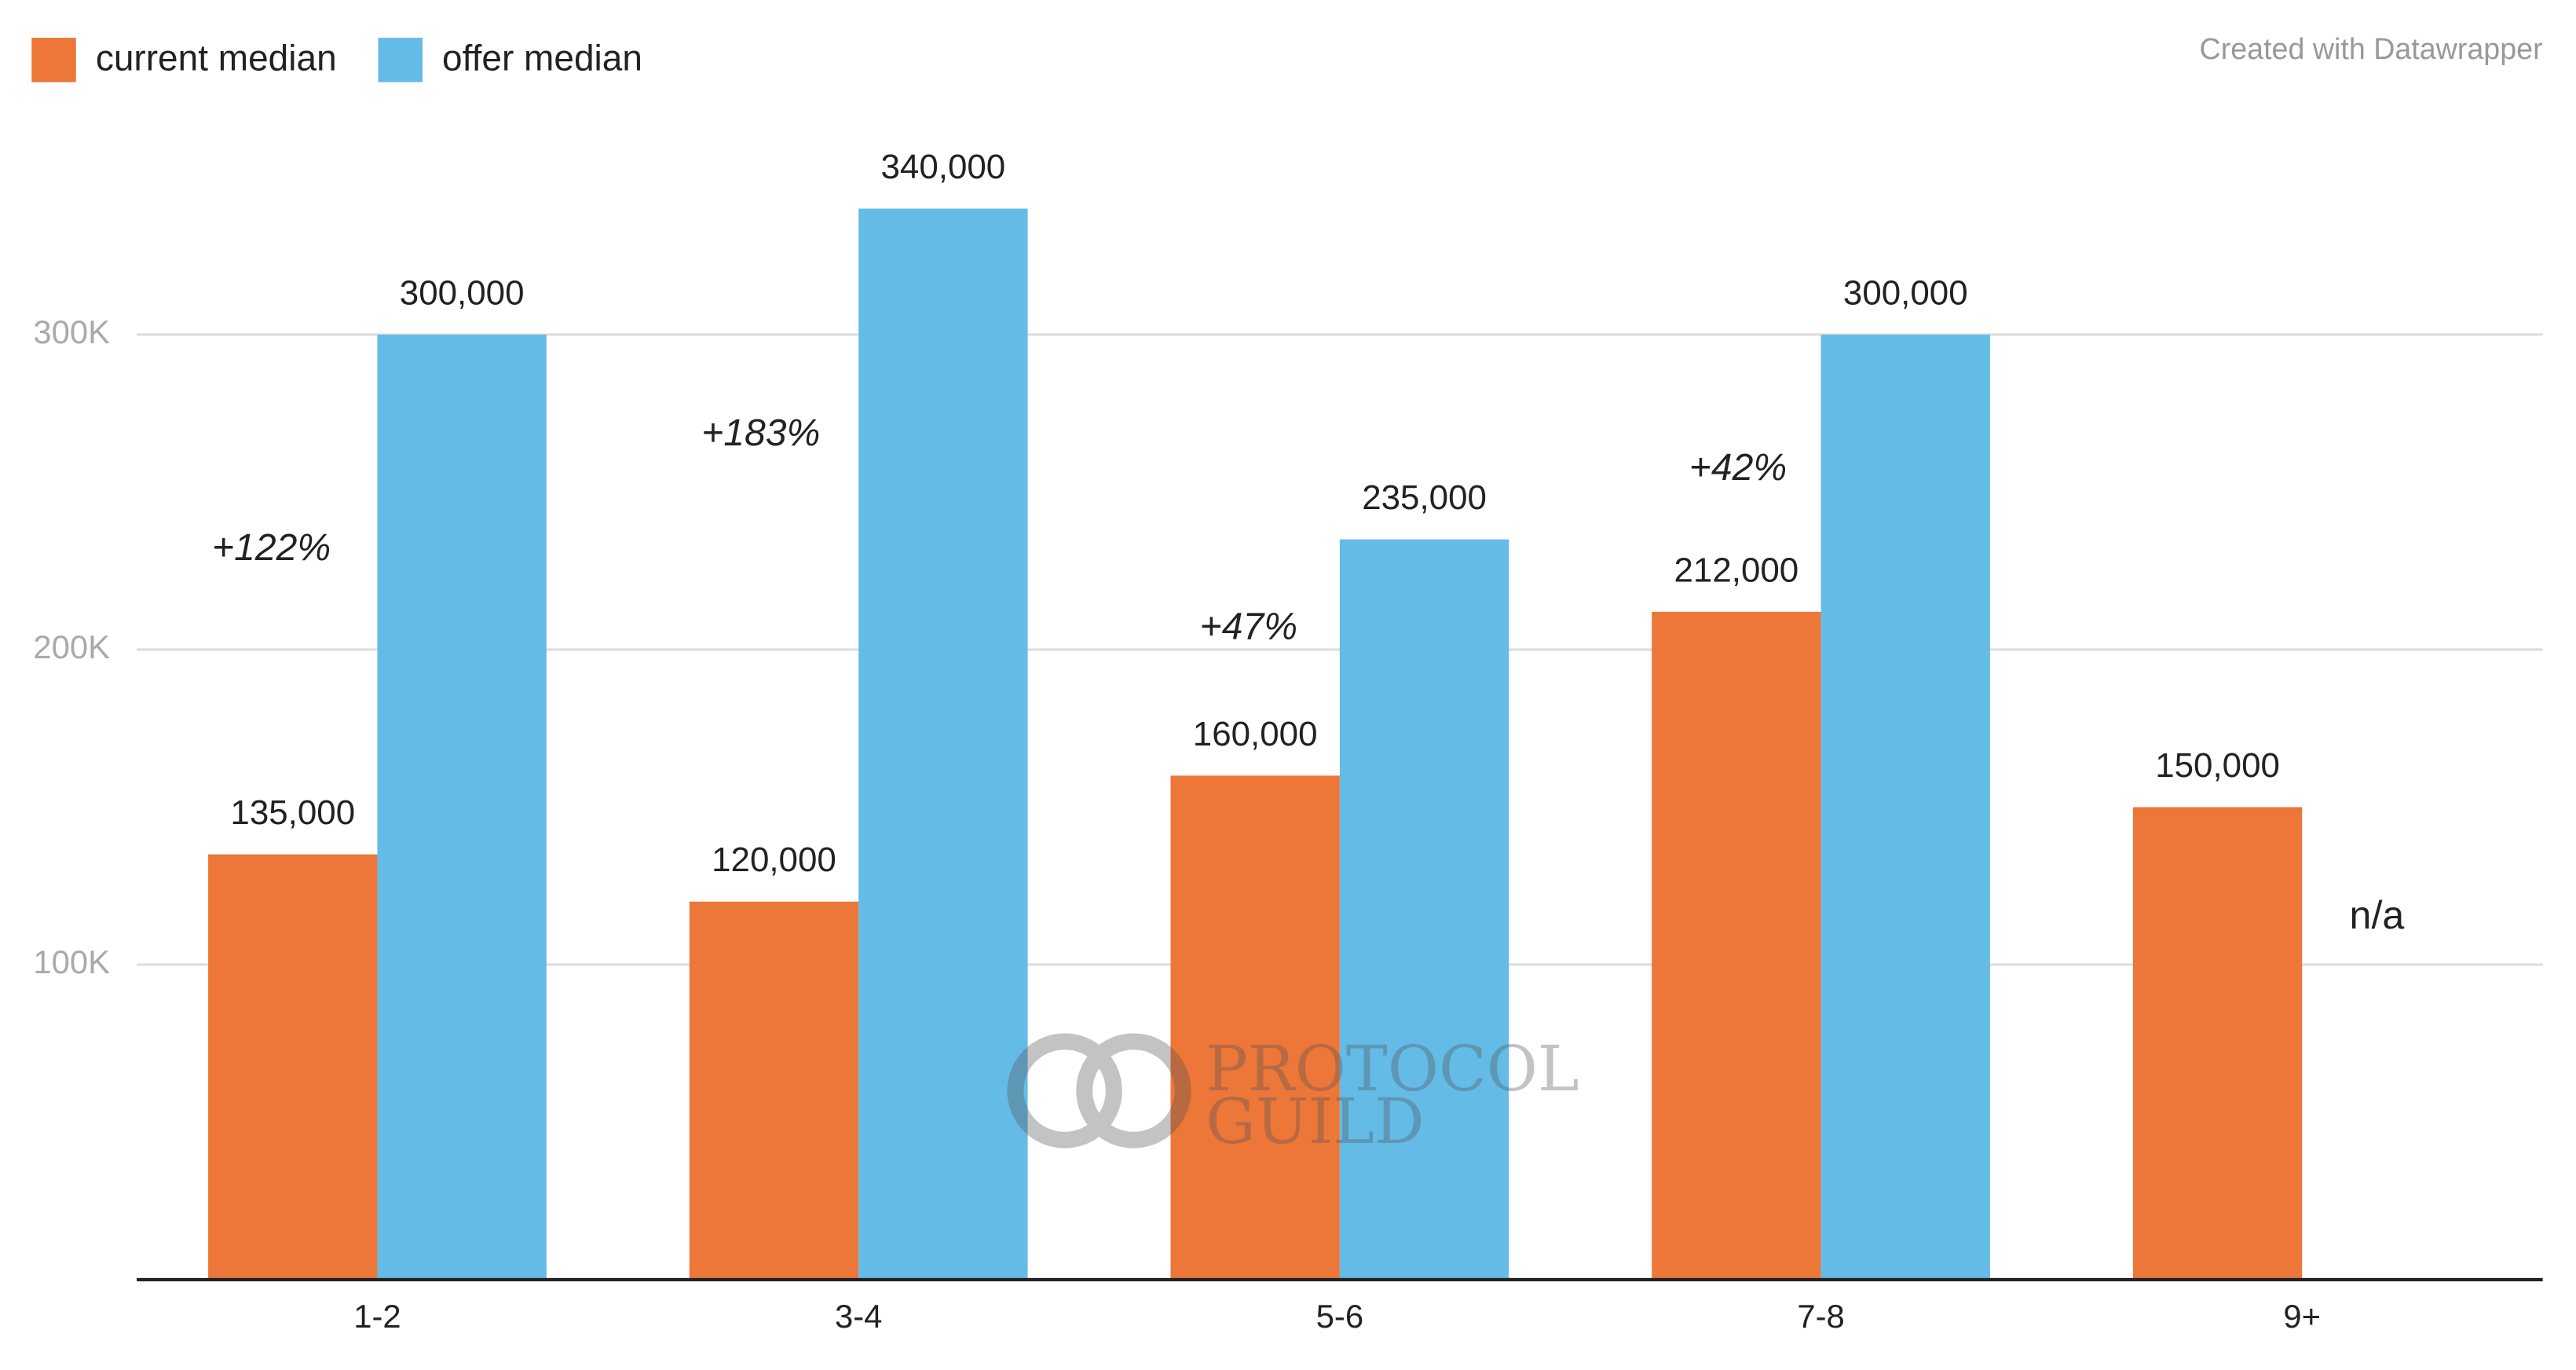 The height and width of the screenshot is (1370, 2576). Describe the element at coordinates (71, 647) in the screenshot. I see `y-tick-label: 200K` at that location.